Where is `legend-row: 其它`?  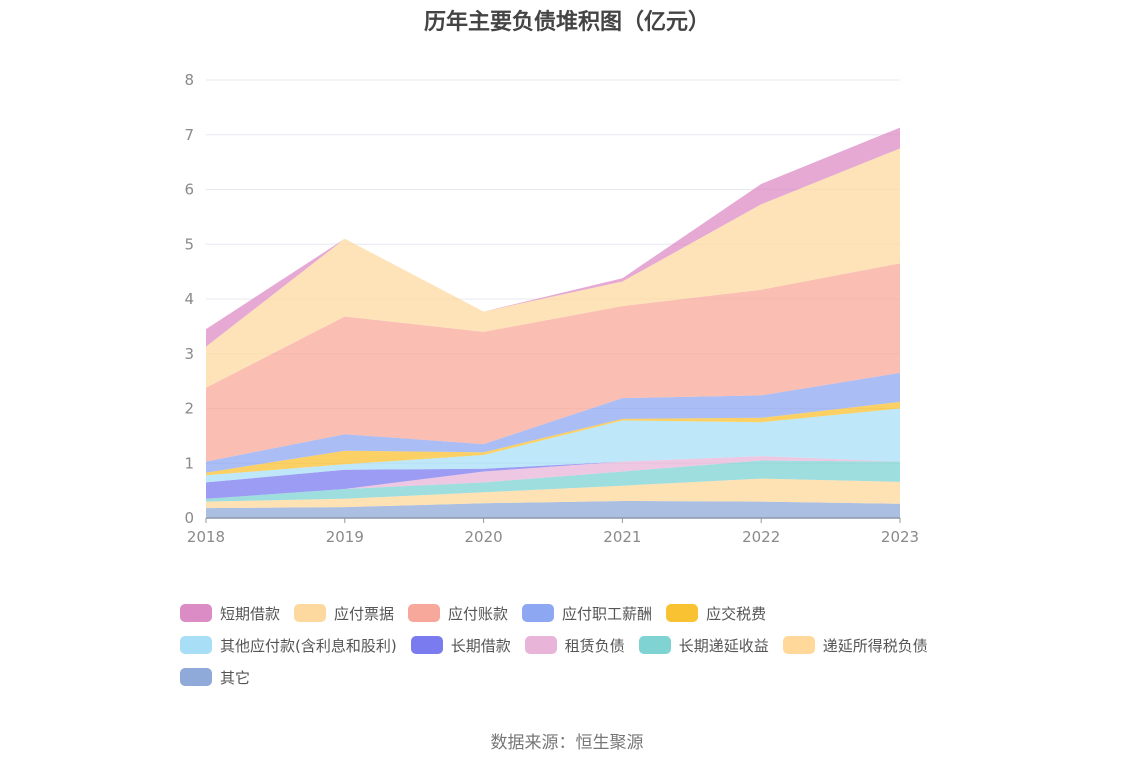
legend-row: 其它 is located at coordinates (590, 677).